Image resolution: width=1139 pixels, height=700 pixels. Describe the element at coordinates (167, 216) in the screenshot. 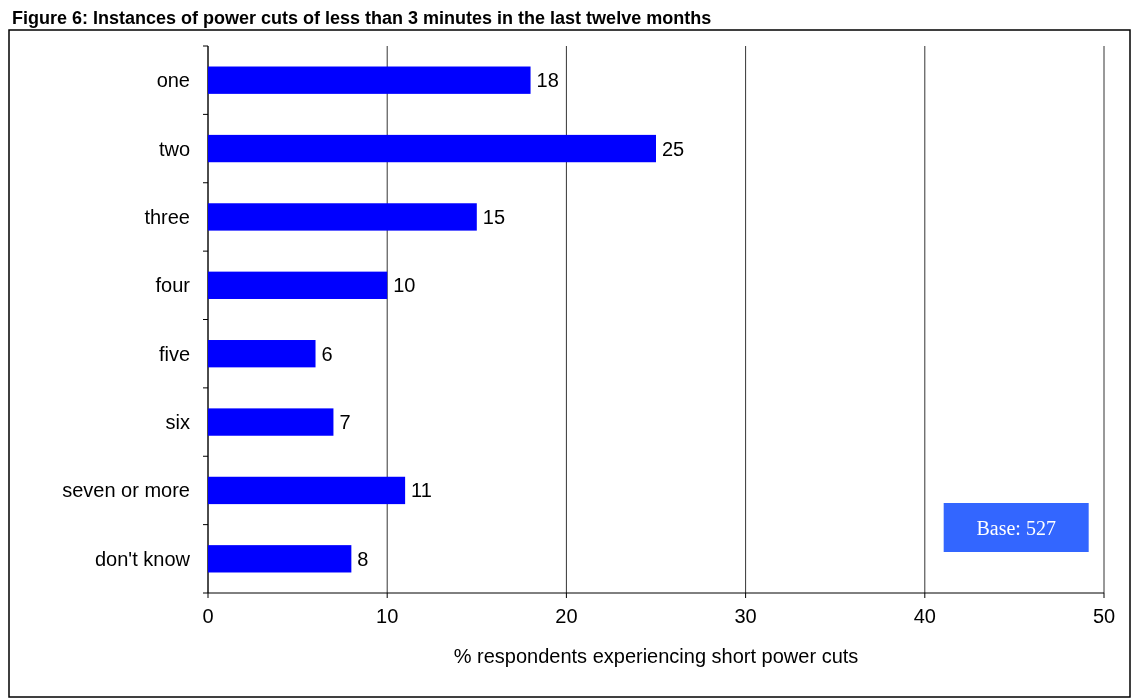

I see `y-tick-label: three` at that location.